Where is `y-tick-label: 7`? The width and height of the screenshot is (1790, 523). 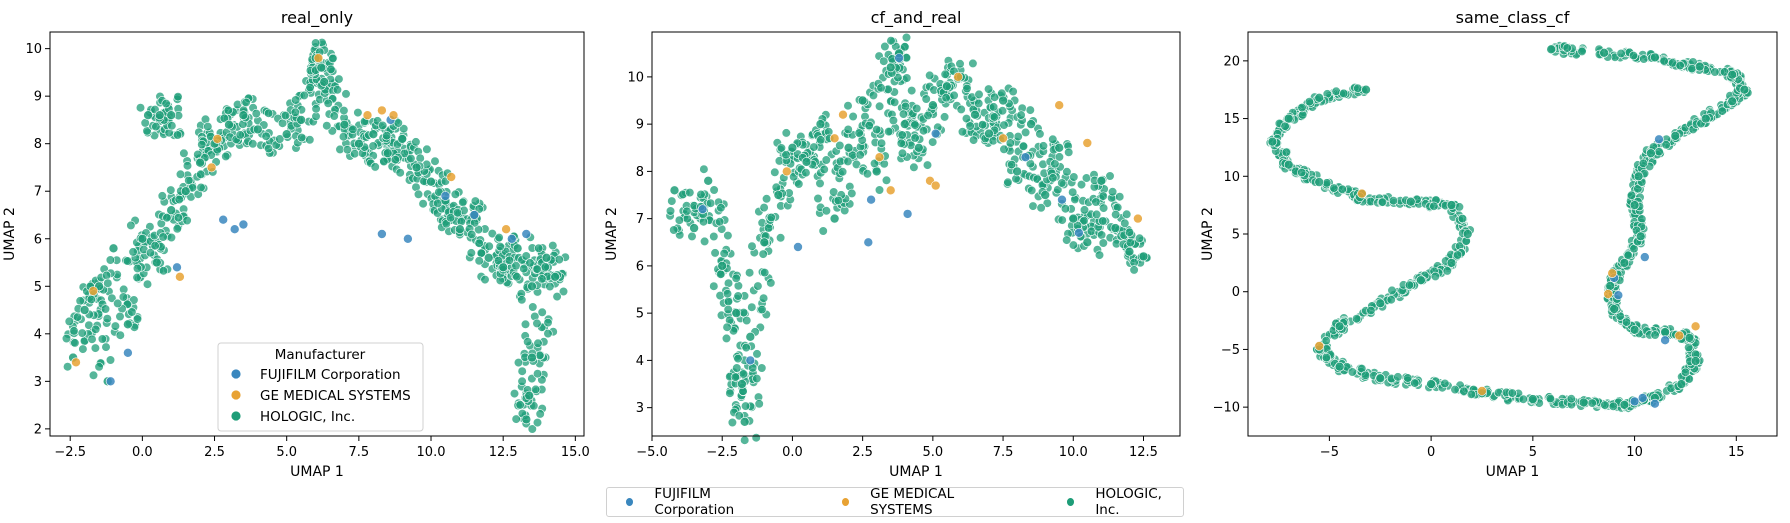
y-tick-label: 7 is located at coordinates (38, 192).